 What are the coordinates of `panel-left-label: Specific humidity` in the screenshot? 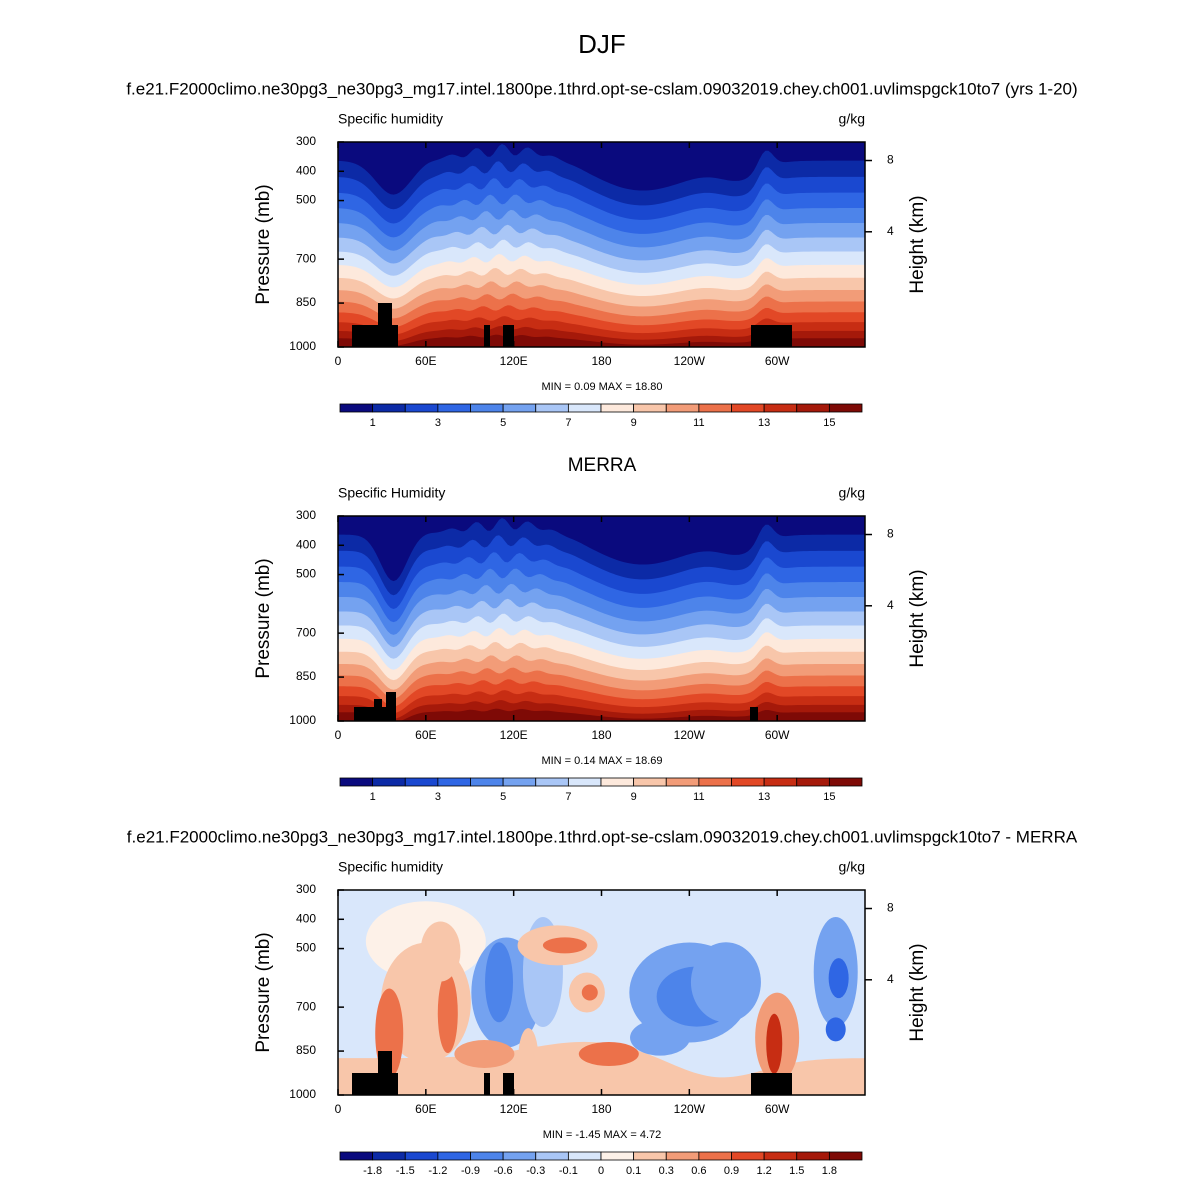 It's located at (390, 867).